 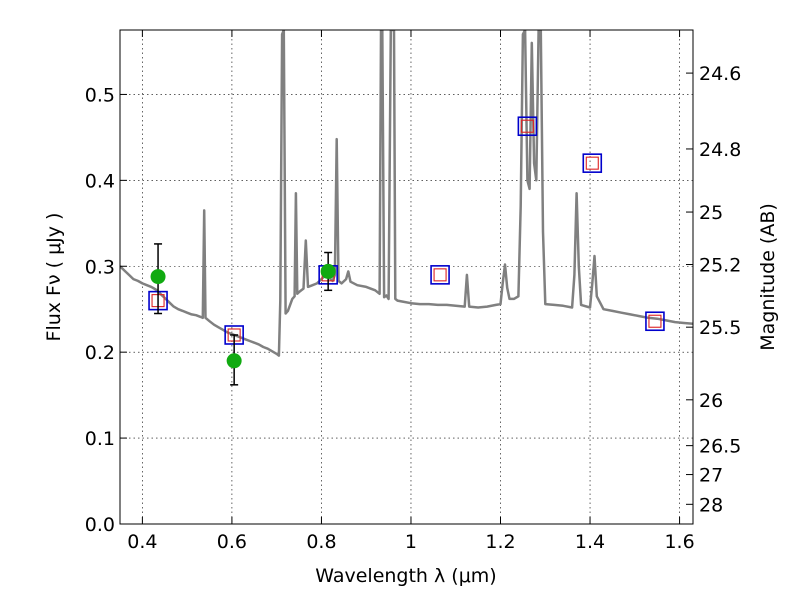 What do you see at coordinates (321, 542) in the screenshot?
I see `x-tick-label: 0.8` at bounding box center [321, 542].